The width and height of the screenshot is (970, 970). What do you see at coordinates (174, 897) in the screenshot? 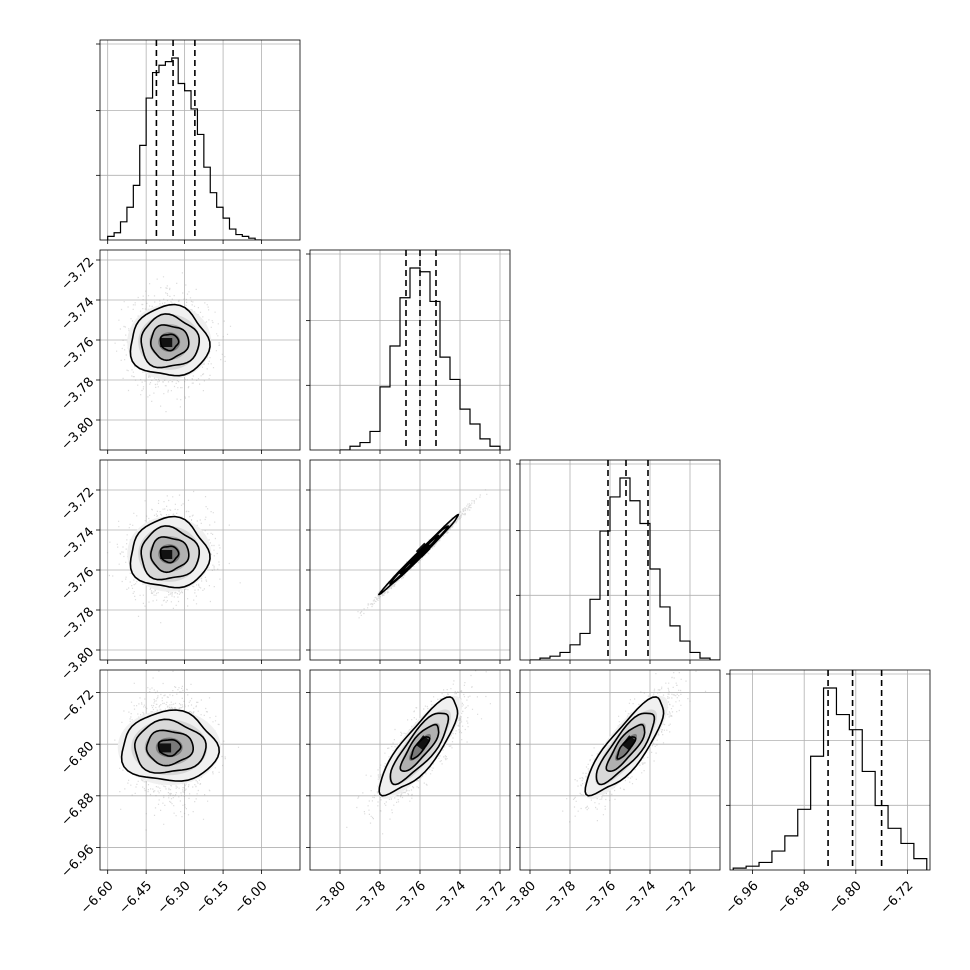
I see `x-tick-label: −6.30` at bounding box center [174, 897].